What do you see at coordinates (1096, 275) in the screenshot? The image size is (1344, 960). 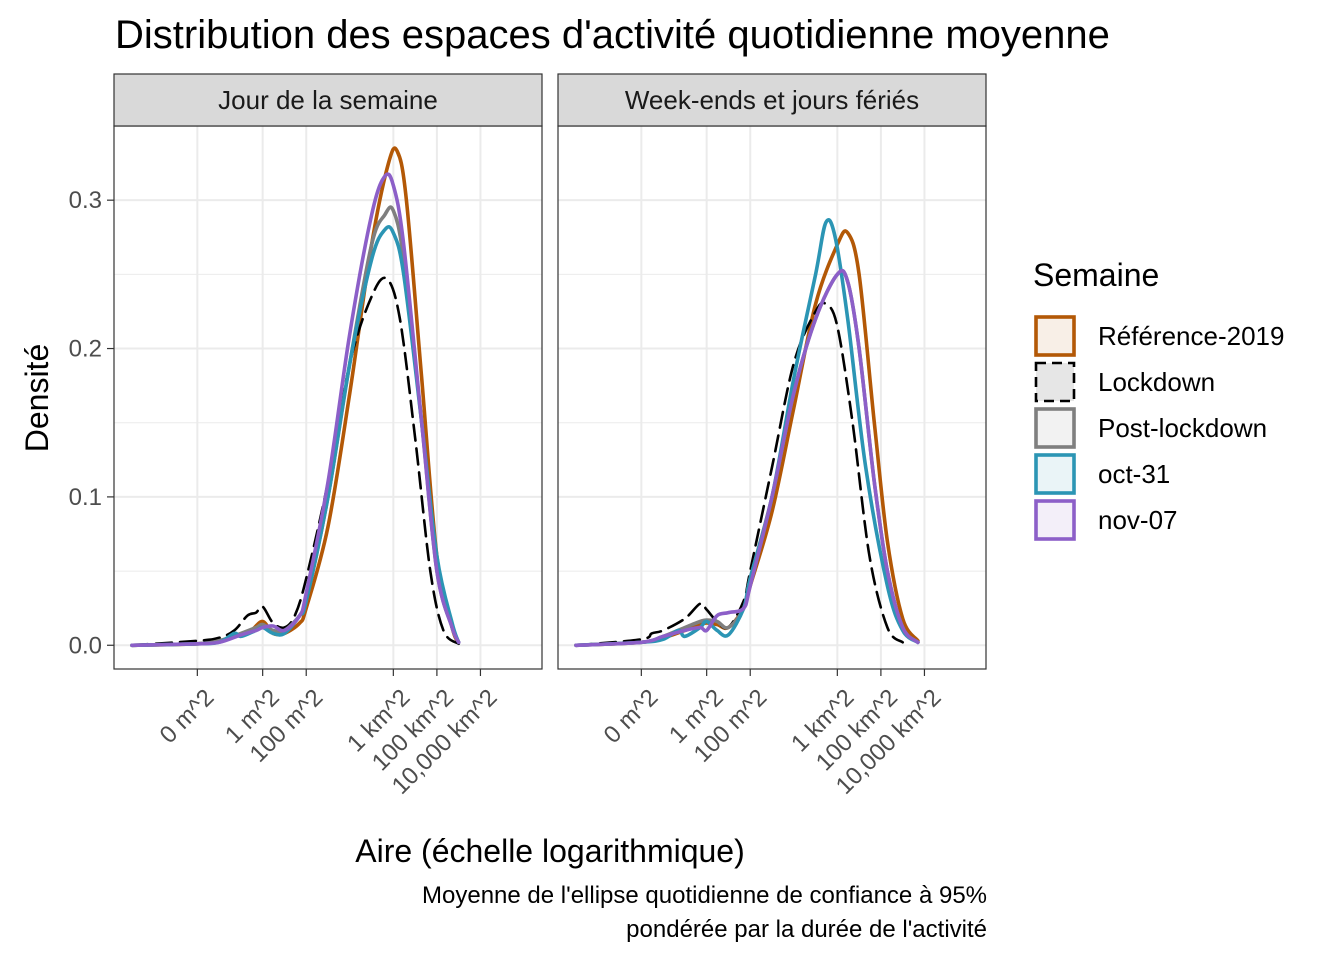 I see `legend-title: Semaine` at bounding box center [1096, 275].